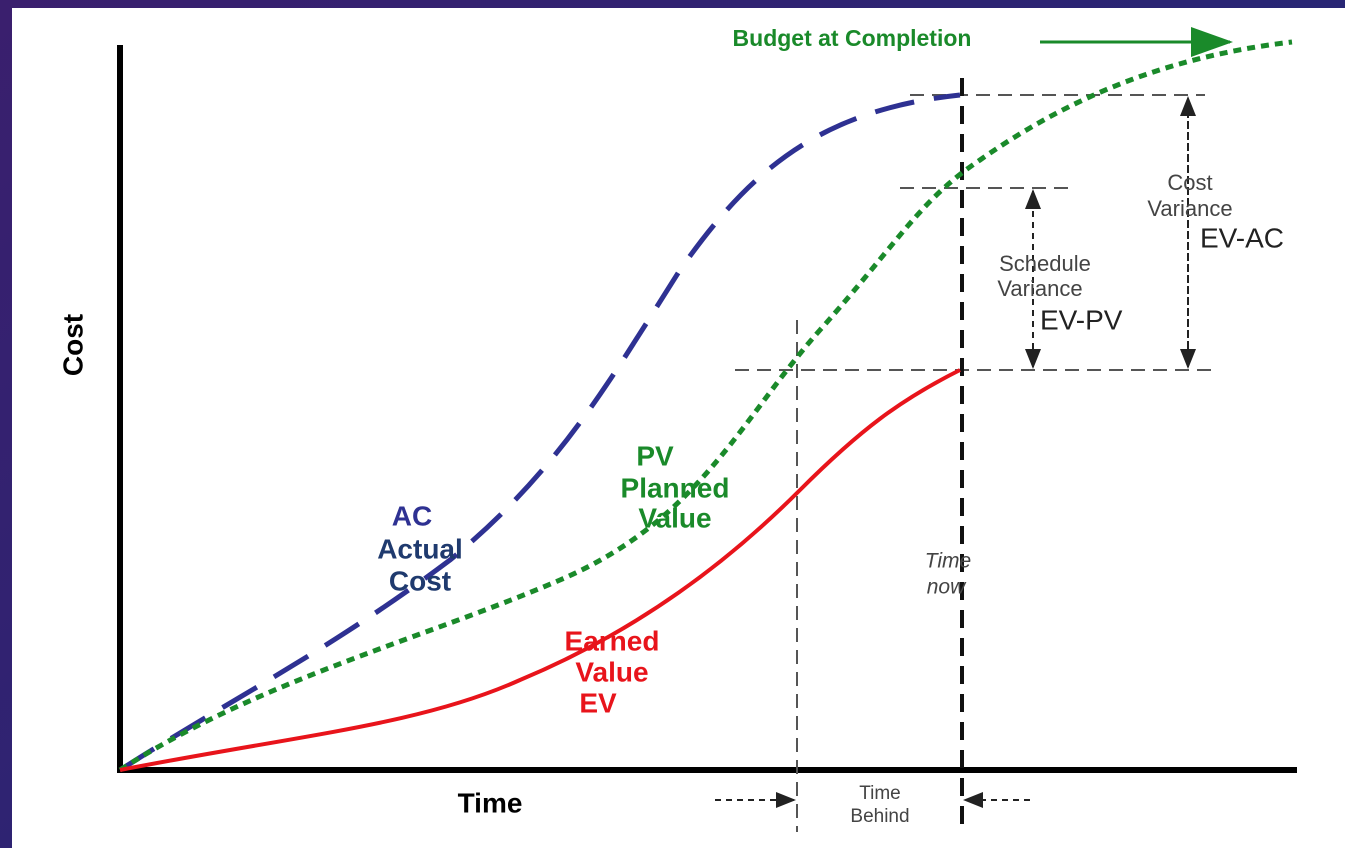 This screenshot has height=848, width=1345. I want to click on ev-code: EV, so click(598, 702).